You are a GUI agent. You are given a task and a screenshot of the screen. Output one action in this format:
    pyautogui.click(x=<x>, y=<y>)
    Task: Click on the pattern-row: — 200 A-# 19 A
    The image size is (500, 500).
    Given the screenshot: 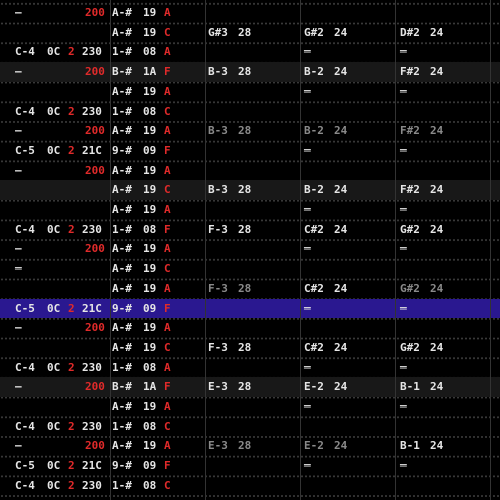 What is the action you would take?
    pyautogui.click(x=250, y=328)
    